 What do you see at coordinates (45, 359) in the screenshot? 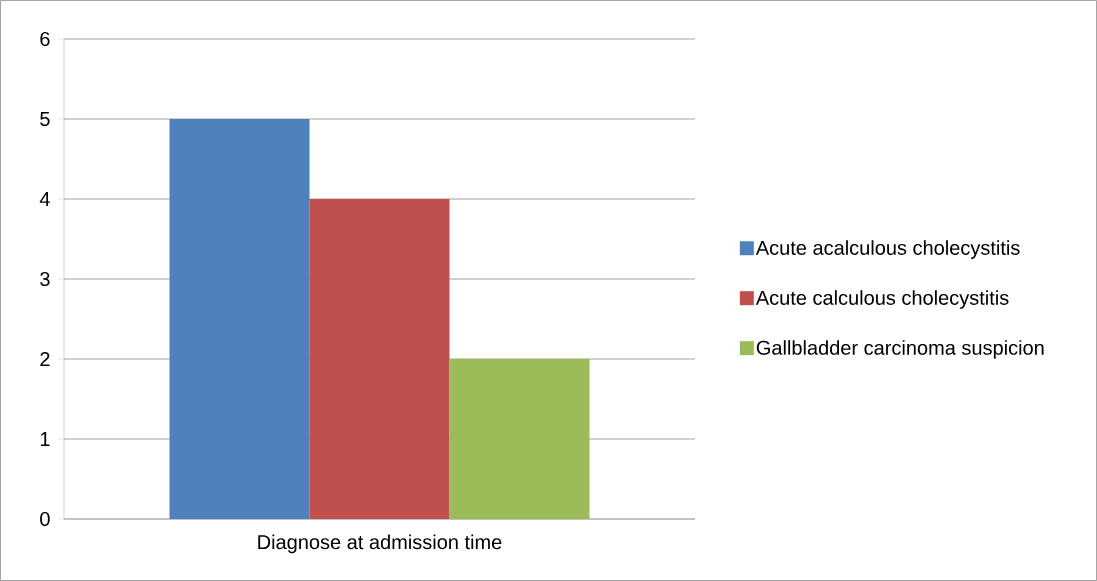
I see `y-tick-label: 2` at bounding box center [45, 359].